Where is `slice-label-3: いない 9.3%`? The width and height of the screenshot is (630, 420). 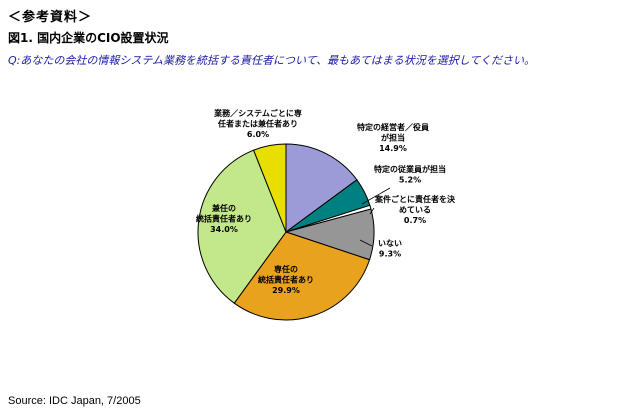 slice-label-3: いない 9.3% is located at coordinates (390, 249).